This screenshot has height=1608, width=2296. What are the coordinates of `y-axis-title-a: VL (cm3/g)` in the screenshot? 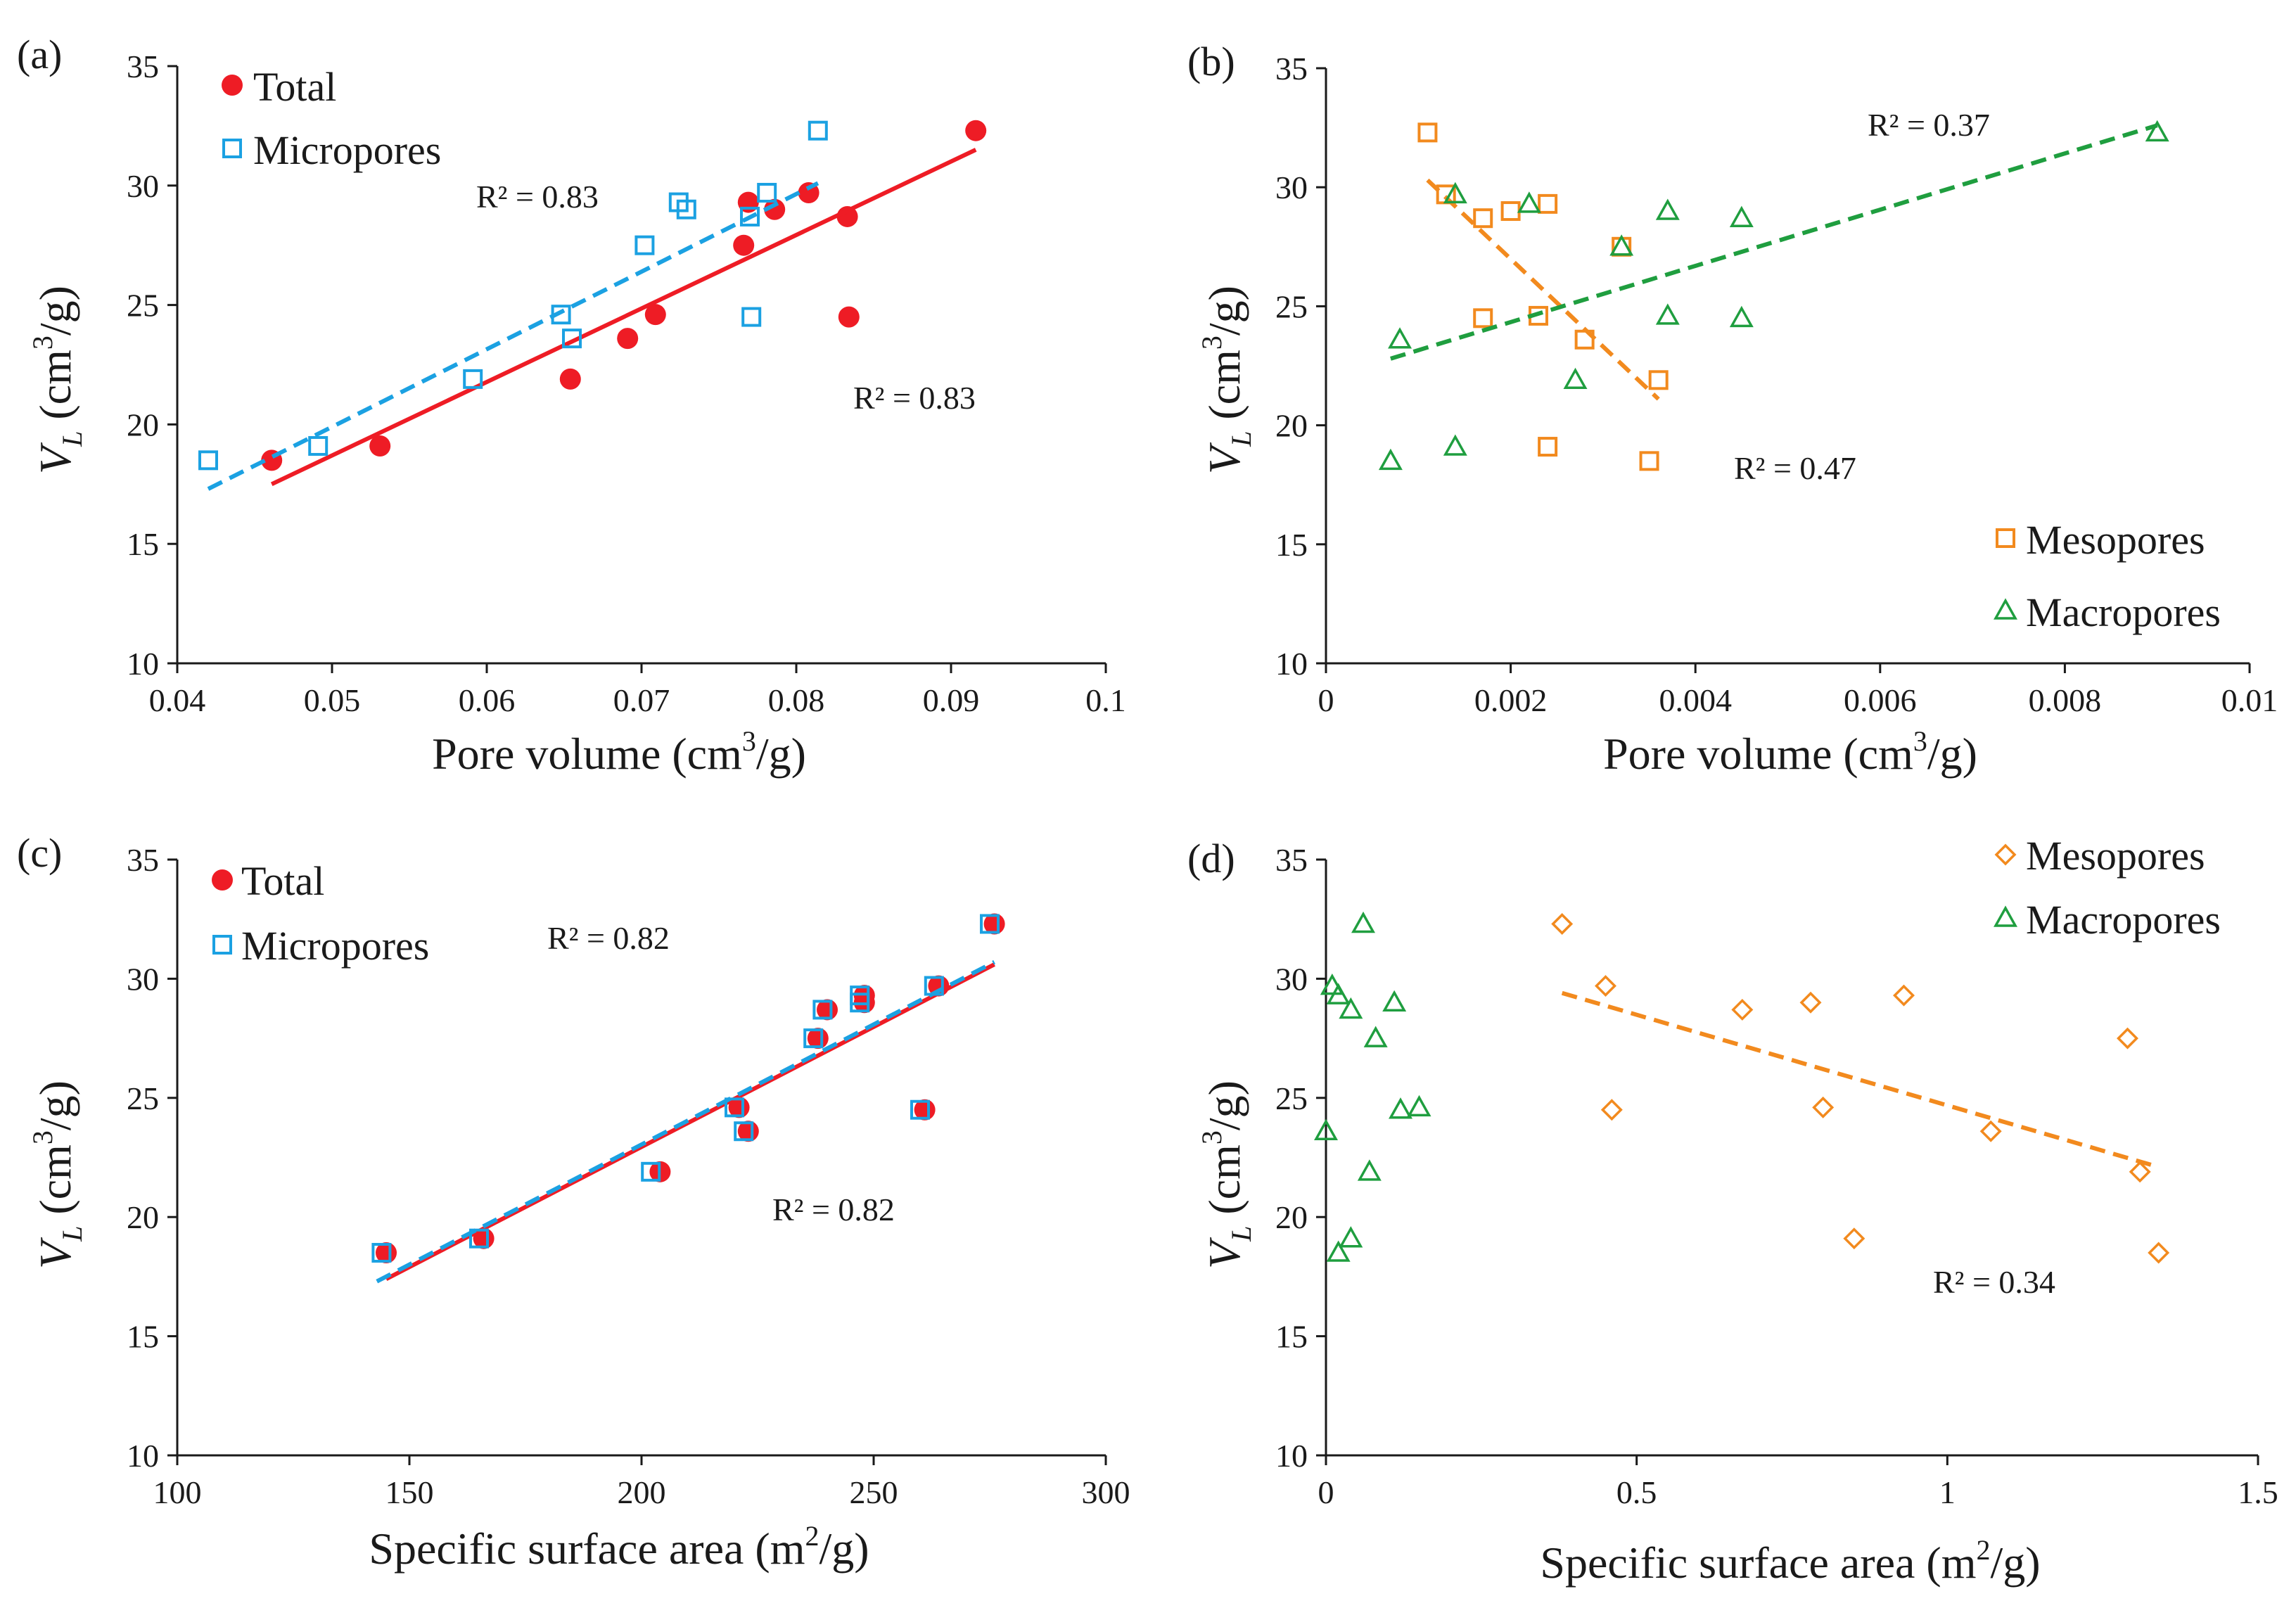 It's located at (58, 380).